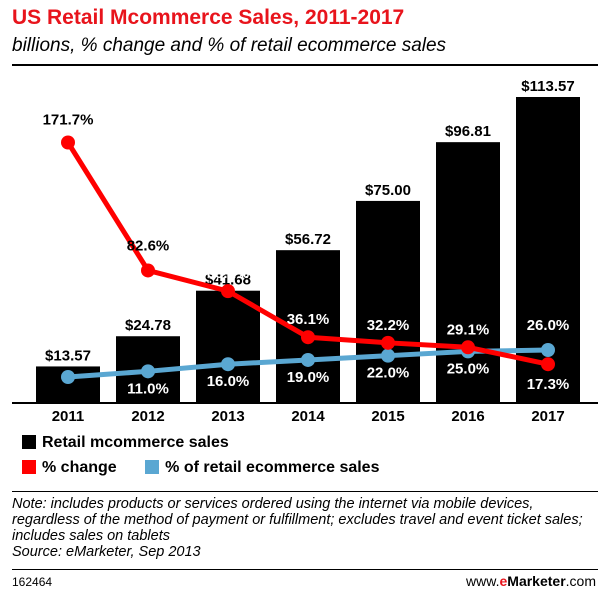  What do you see at coordinates (468, 329) in the screenshot?
I see `change-label-2016: 29.1%` at bounding box center [468, 329].